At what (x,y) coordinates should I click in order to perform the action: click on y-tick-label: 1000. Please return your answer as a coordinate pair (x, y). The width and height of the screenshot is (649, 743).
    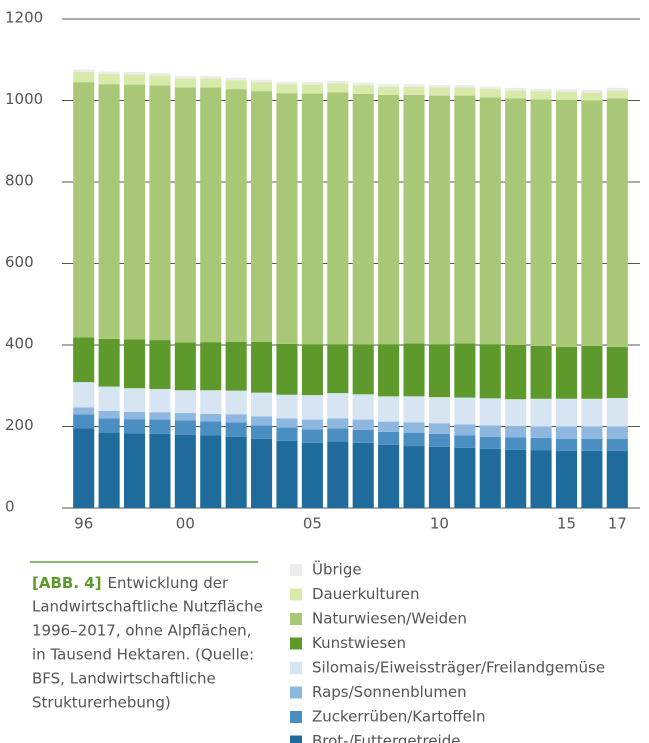
    Looking at the image, I should click on (24, 99).